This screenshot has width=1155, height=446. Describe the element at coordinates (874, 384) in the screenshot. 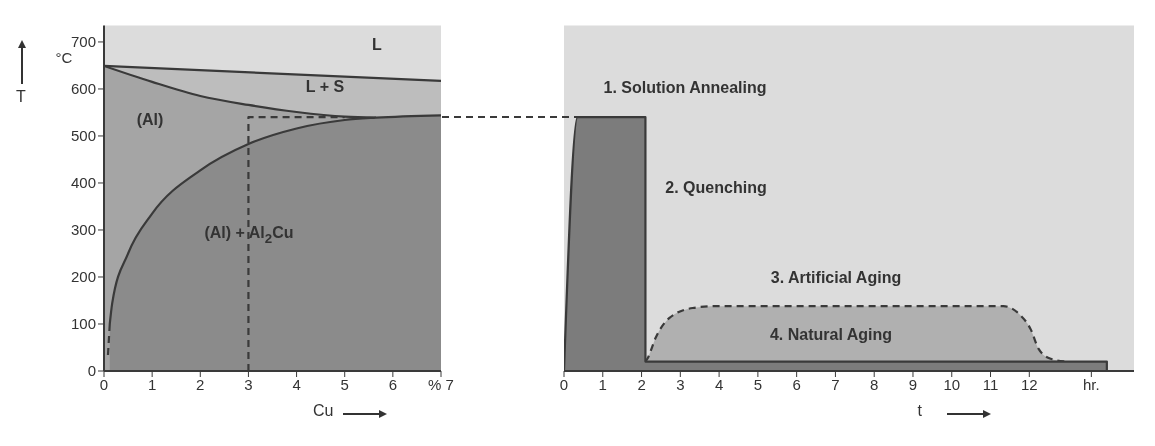

I see `x-tick-label: 8` at that location.